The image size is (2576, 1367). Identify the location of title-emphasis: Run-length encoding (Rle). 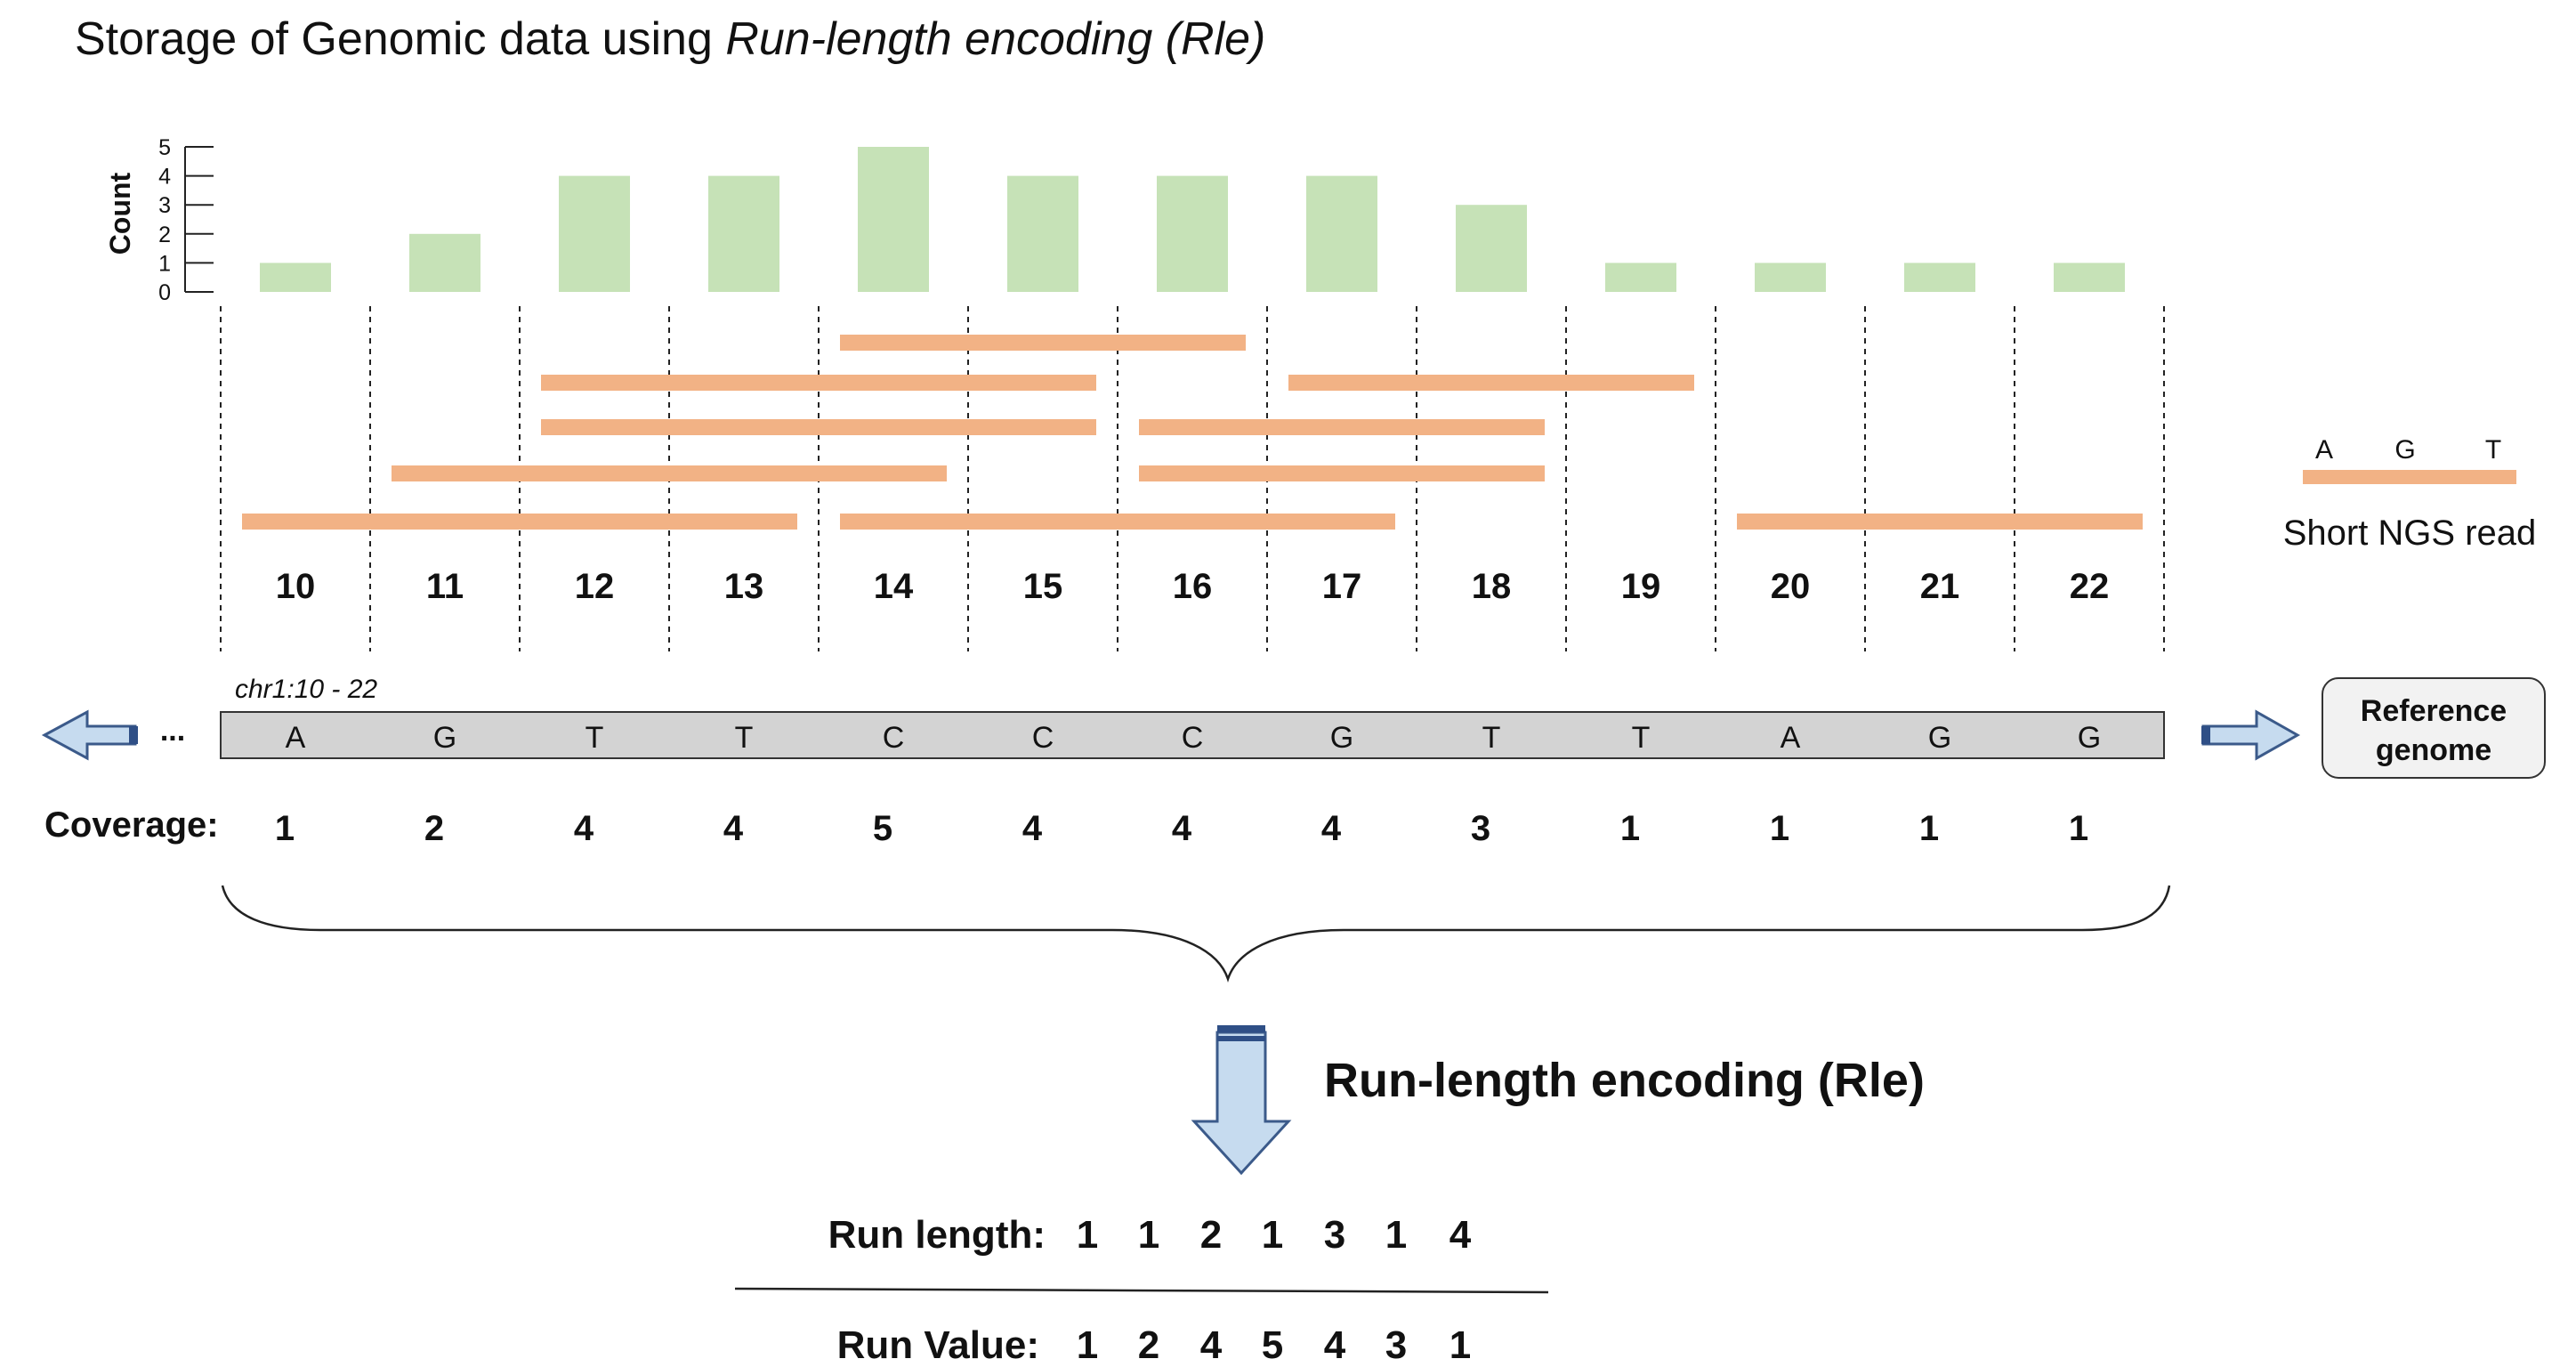
(995, 39).